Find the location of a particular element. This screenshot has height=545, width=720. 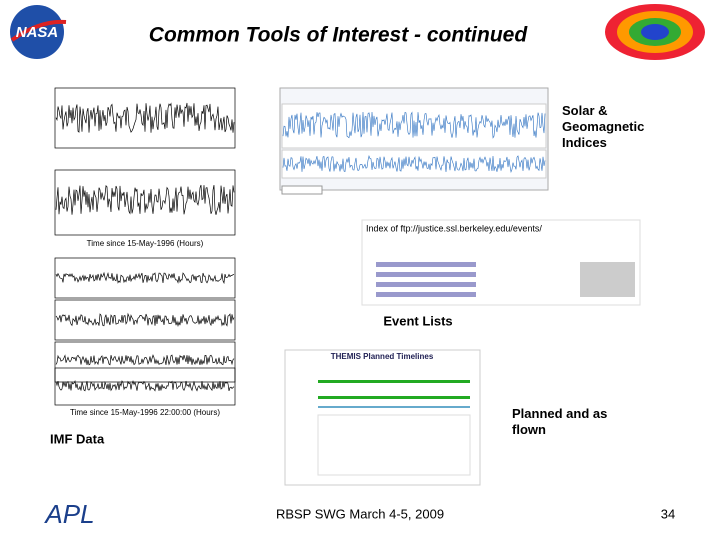

label-text: Planned and as flown is located at coordinates (559, 421).